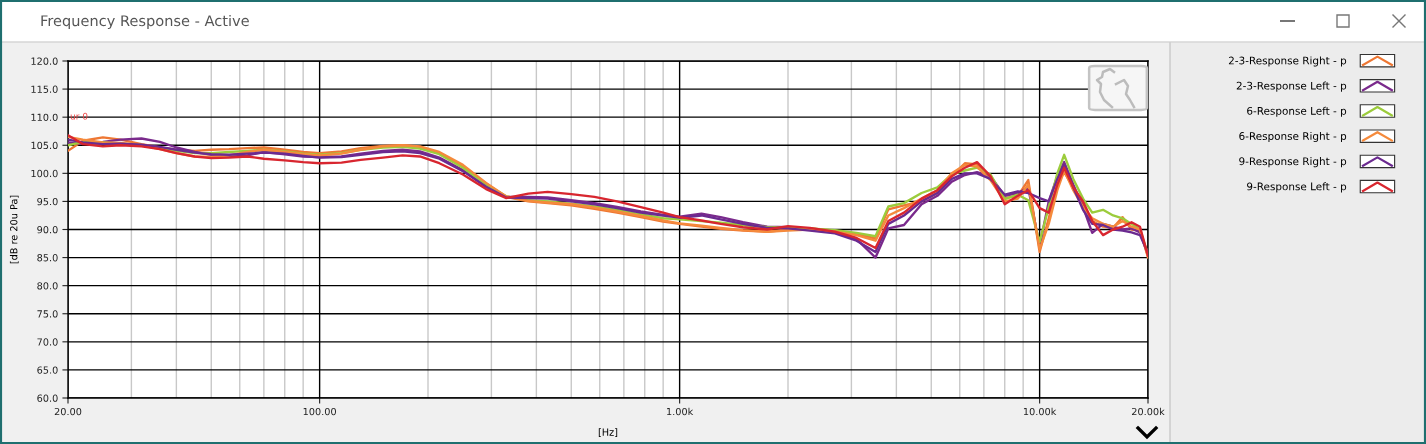 This screenshot has width=1426, height=444. What do you see at coordinates (1040, 411) in the screenshot?
I see `x-tick-label: 10.00k` at bounding box center [1040, 411].